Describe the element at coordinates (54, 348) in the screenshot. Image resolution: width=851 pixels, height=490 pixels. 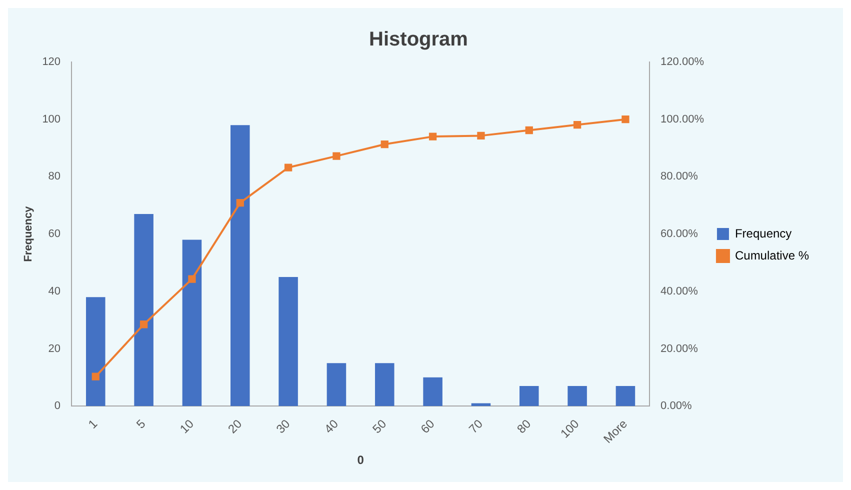
I see `y-tick-label: 20` at that location.